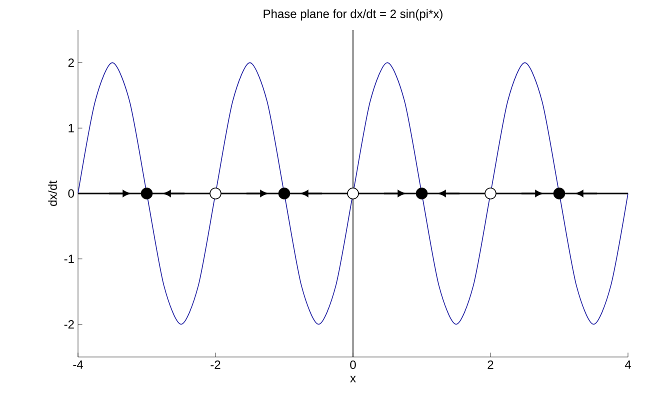 Image resolution: width=650 pixels, height=419 pixels. Describe the element at coordinates (69, 324) in the screenshot. I see `y-tick-label: -2` at that location.